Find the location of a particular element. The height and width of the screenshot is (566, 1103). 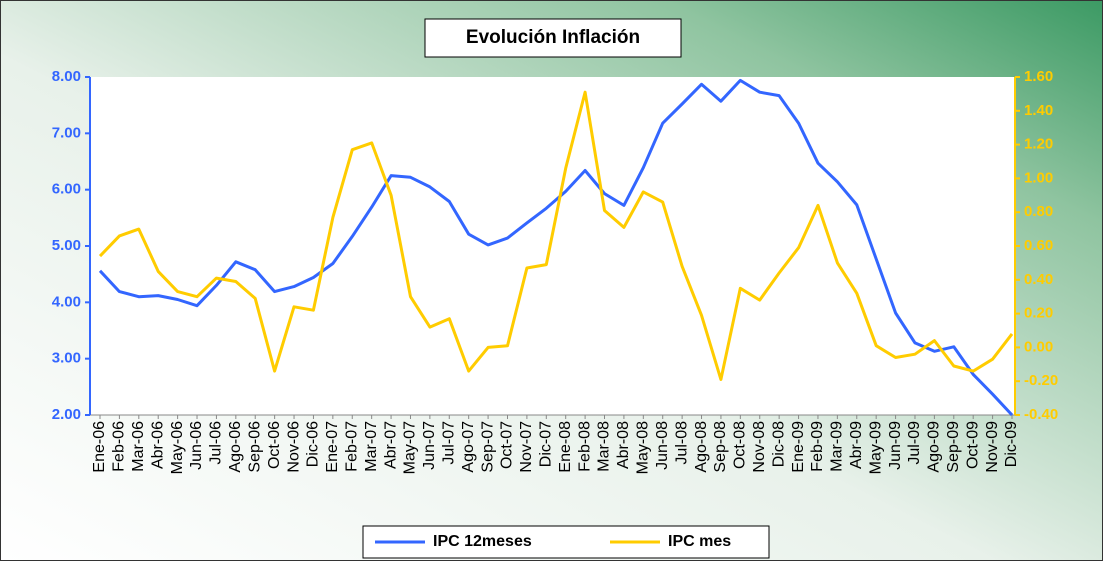

y-tick-label: 3.00 is located at coordinates (66, 358).